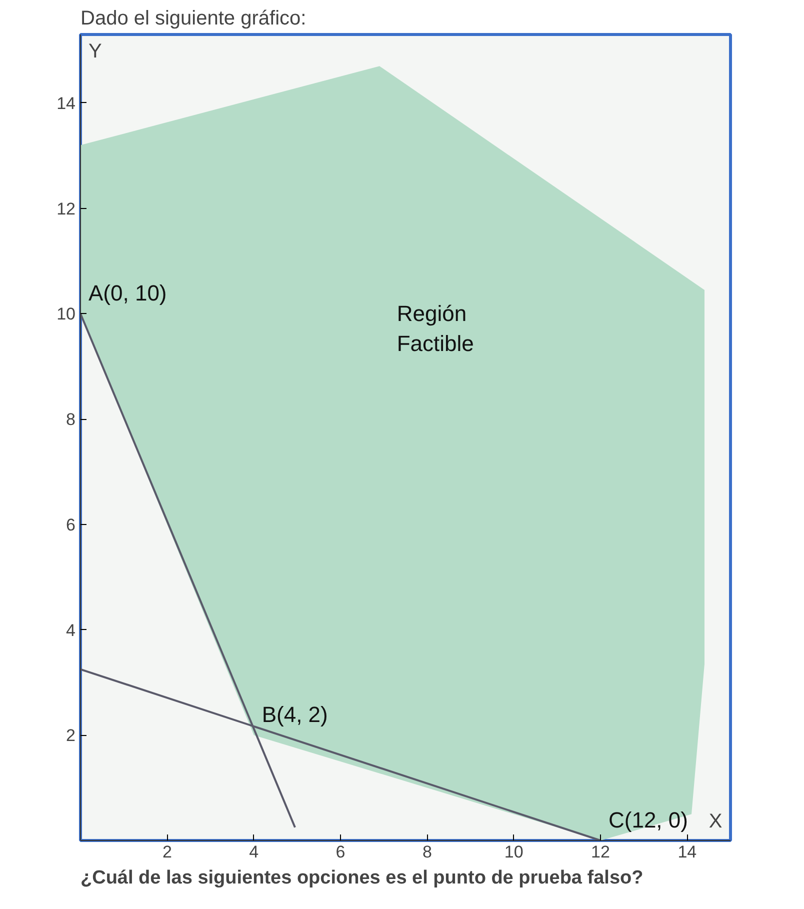 This screenshot has height=909, width=804. I want to click on y-tick-label: 10, so click(66, 314).